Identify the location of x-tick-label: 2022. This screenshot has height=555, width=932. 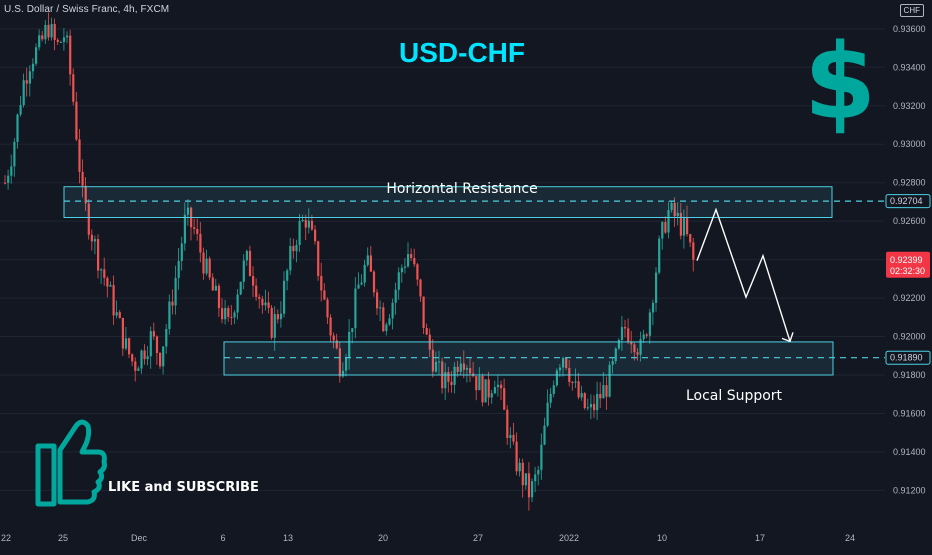
(569, 538).